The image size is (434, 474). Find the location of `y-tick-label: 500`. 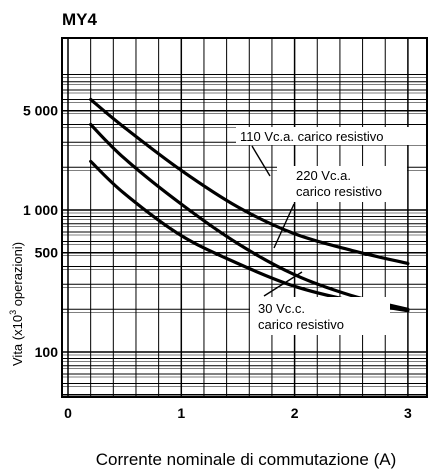

y-tick-label: 500 is located at coordinates (47, 253).